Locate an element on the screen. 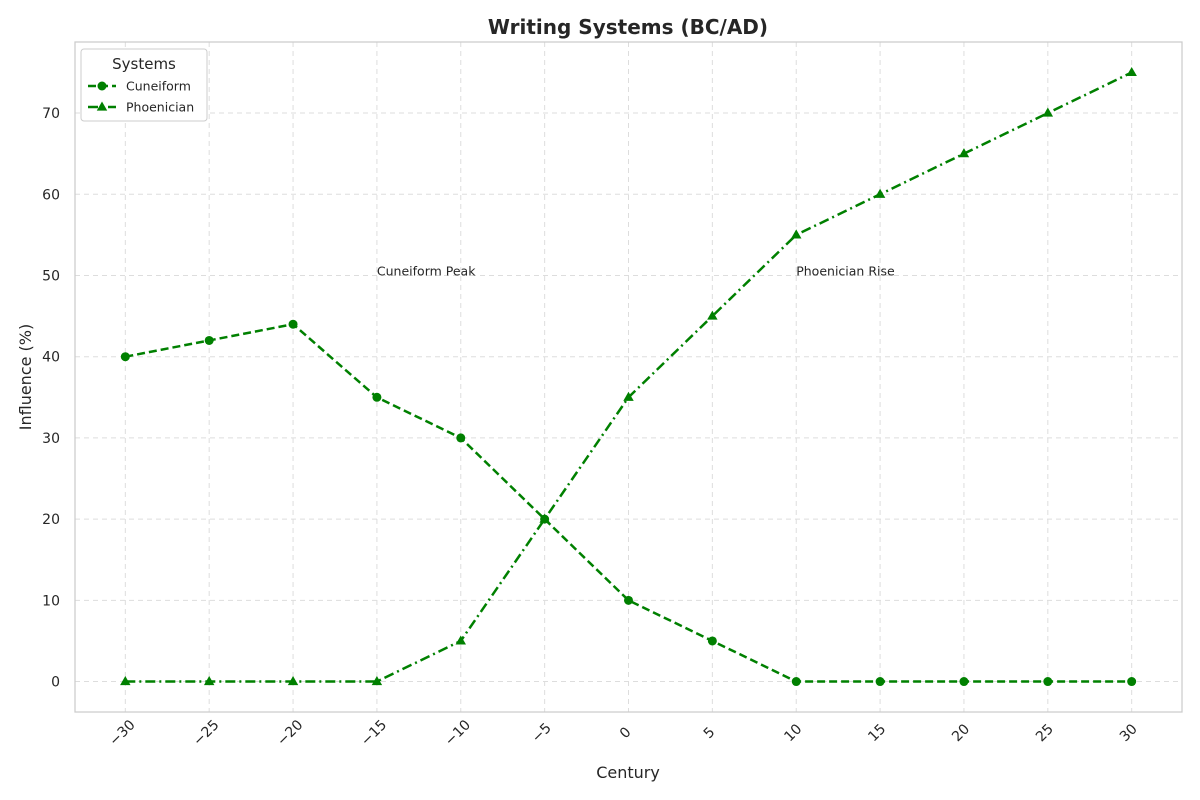 This screenshot has width=1200, height=800. legend-box is located at coordinates (144, 85).